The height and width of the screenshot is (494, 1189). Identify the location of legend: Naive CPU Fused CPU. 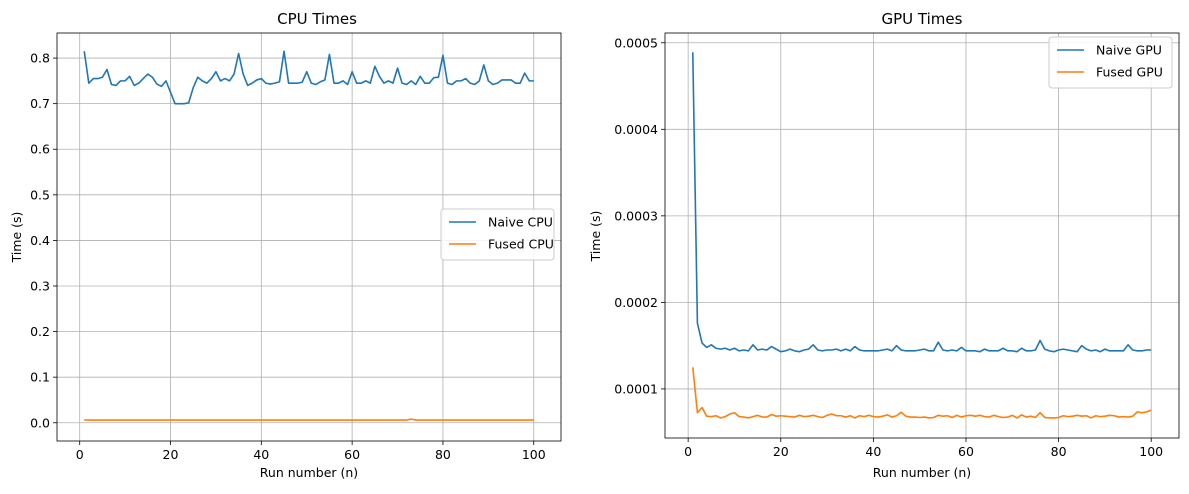
(497, 234).